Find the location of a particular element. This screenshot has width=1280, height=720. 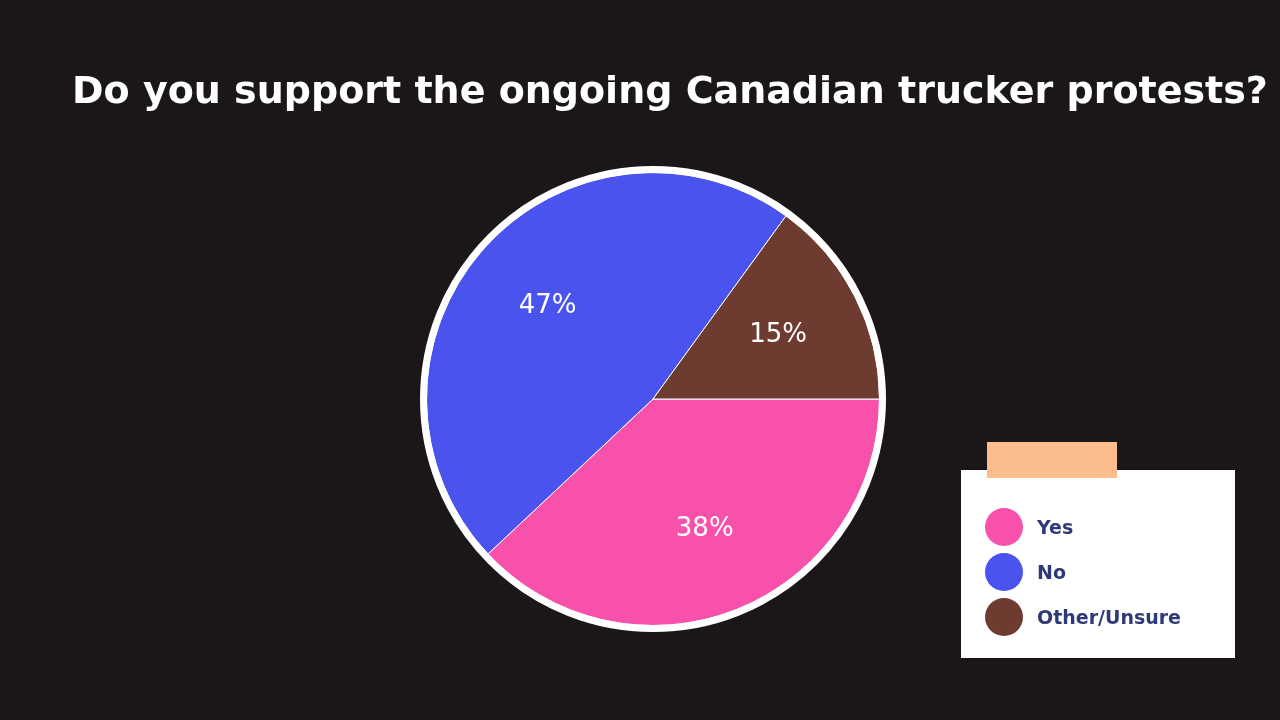

data-label: 47% is located at coordinates (547, 303).